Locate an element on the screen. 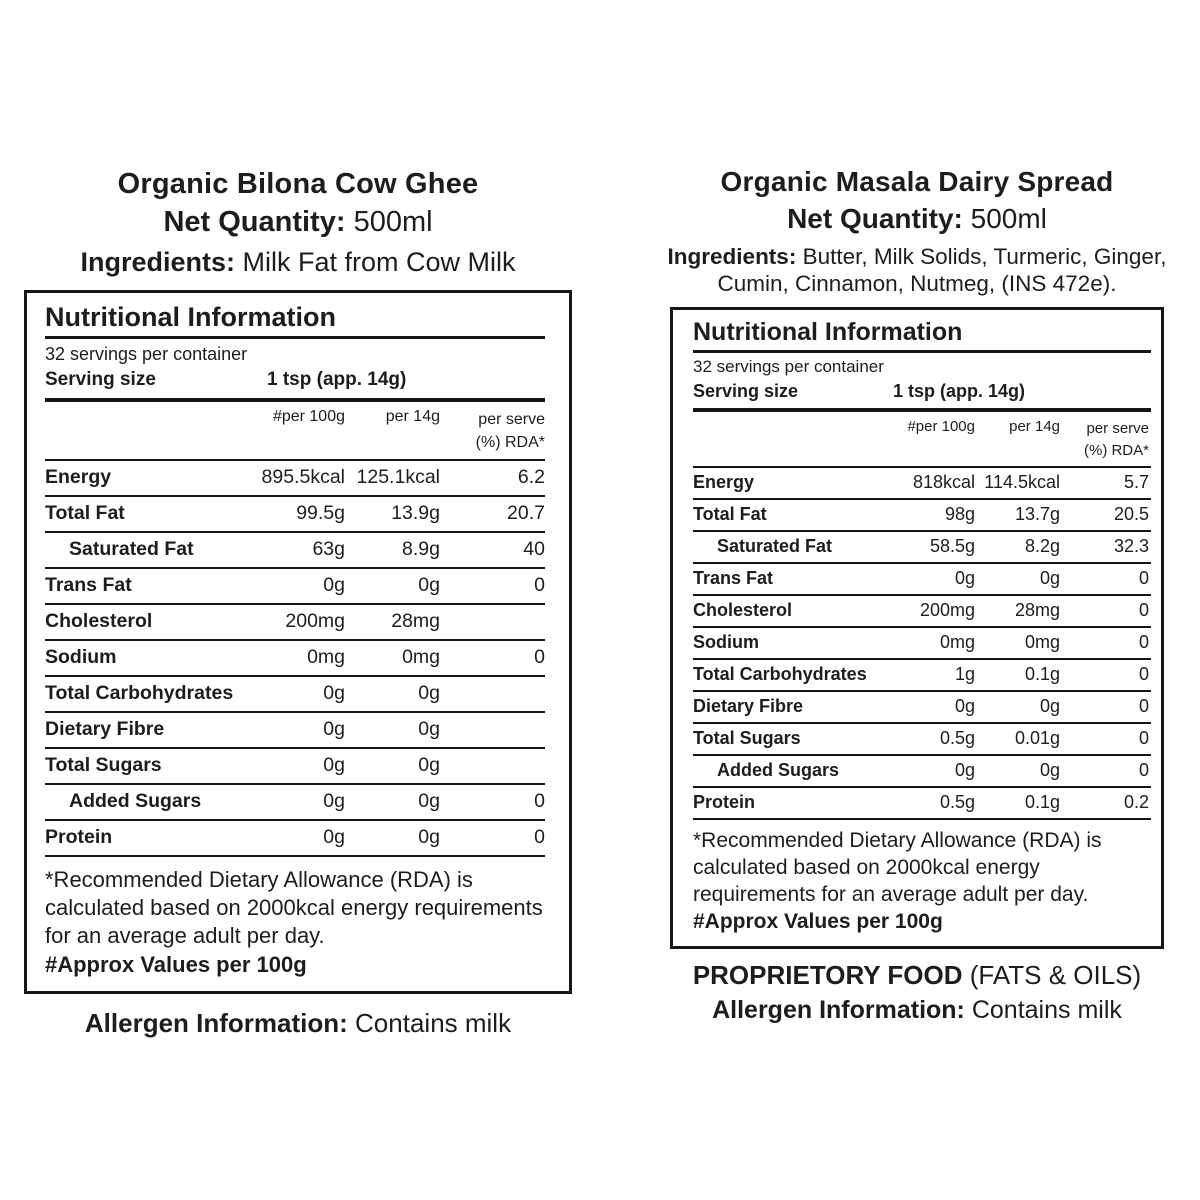  serving-size-row: Serving size 1 tsp (app. 14g) is located at coordinates (922, 395).